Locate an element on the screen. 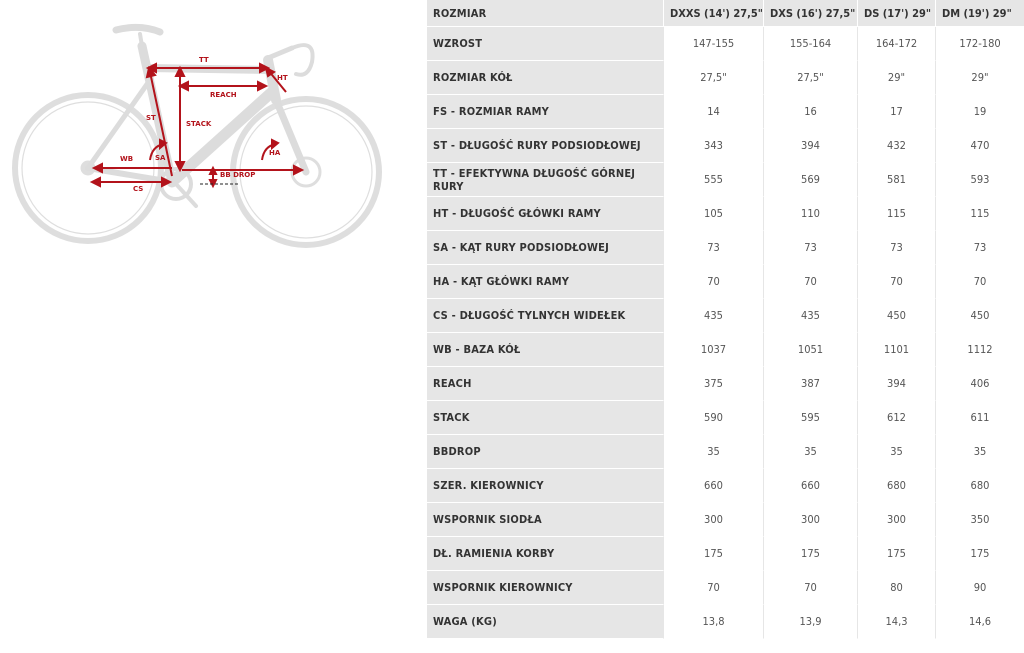  table-row: SZER. KIEROWNICY 660 660 680 680 is located at coordinates (725, 486).